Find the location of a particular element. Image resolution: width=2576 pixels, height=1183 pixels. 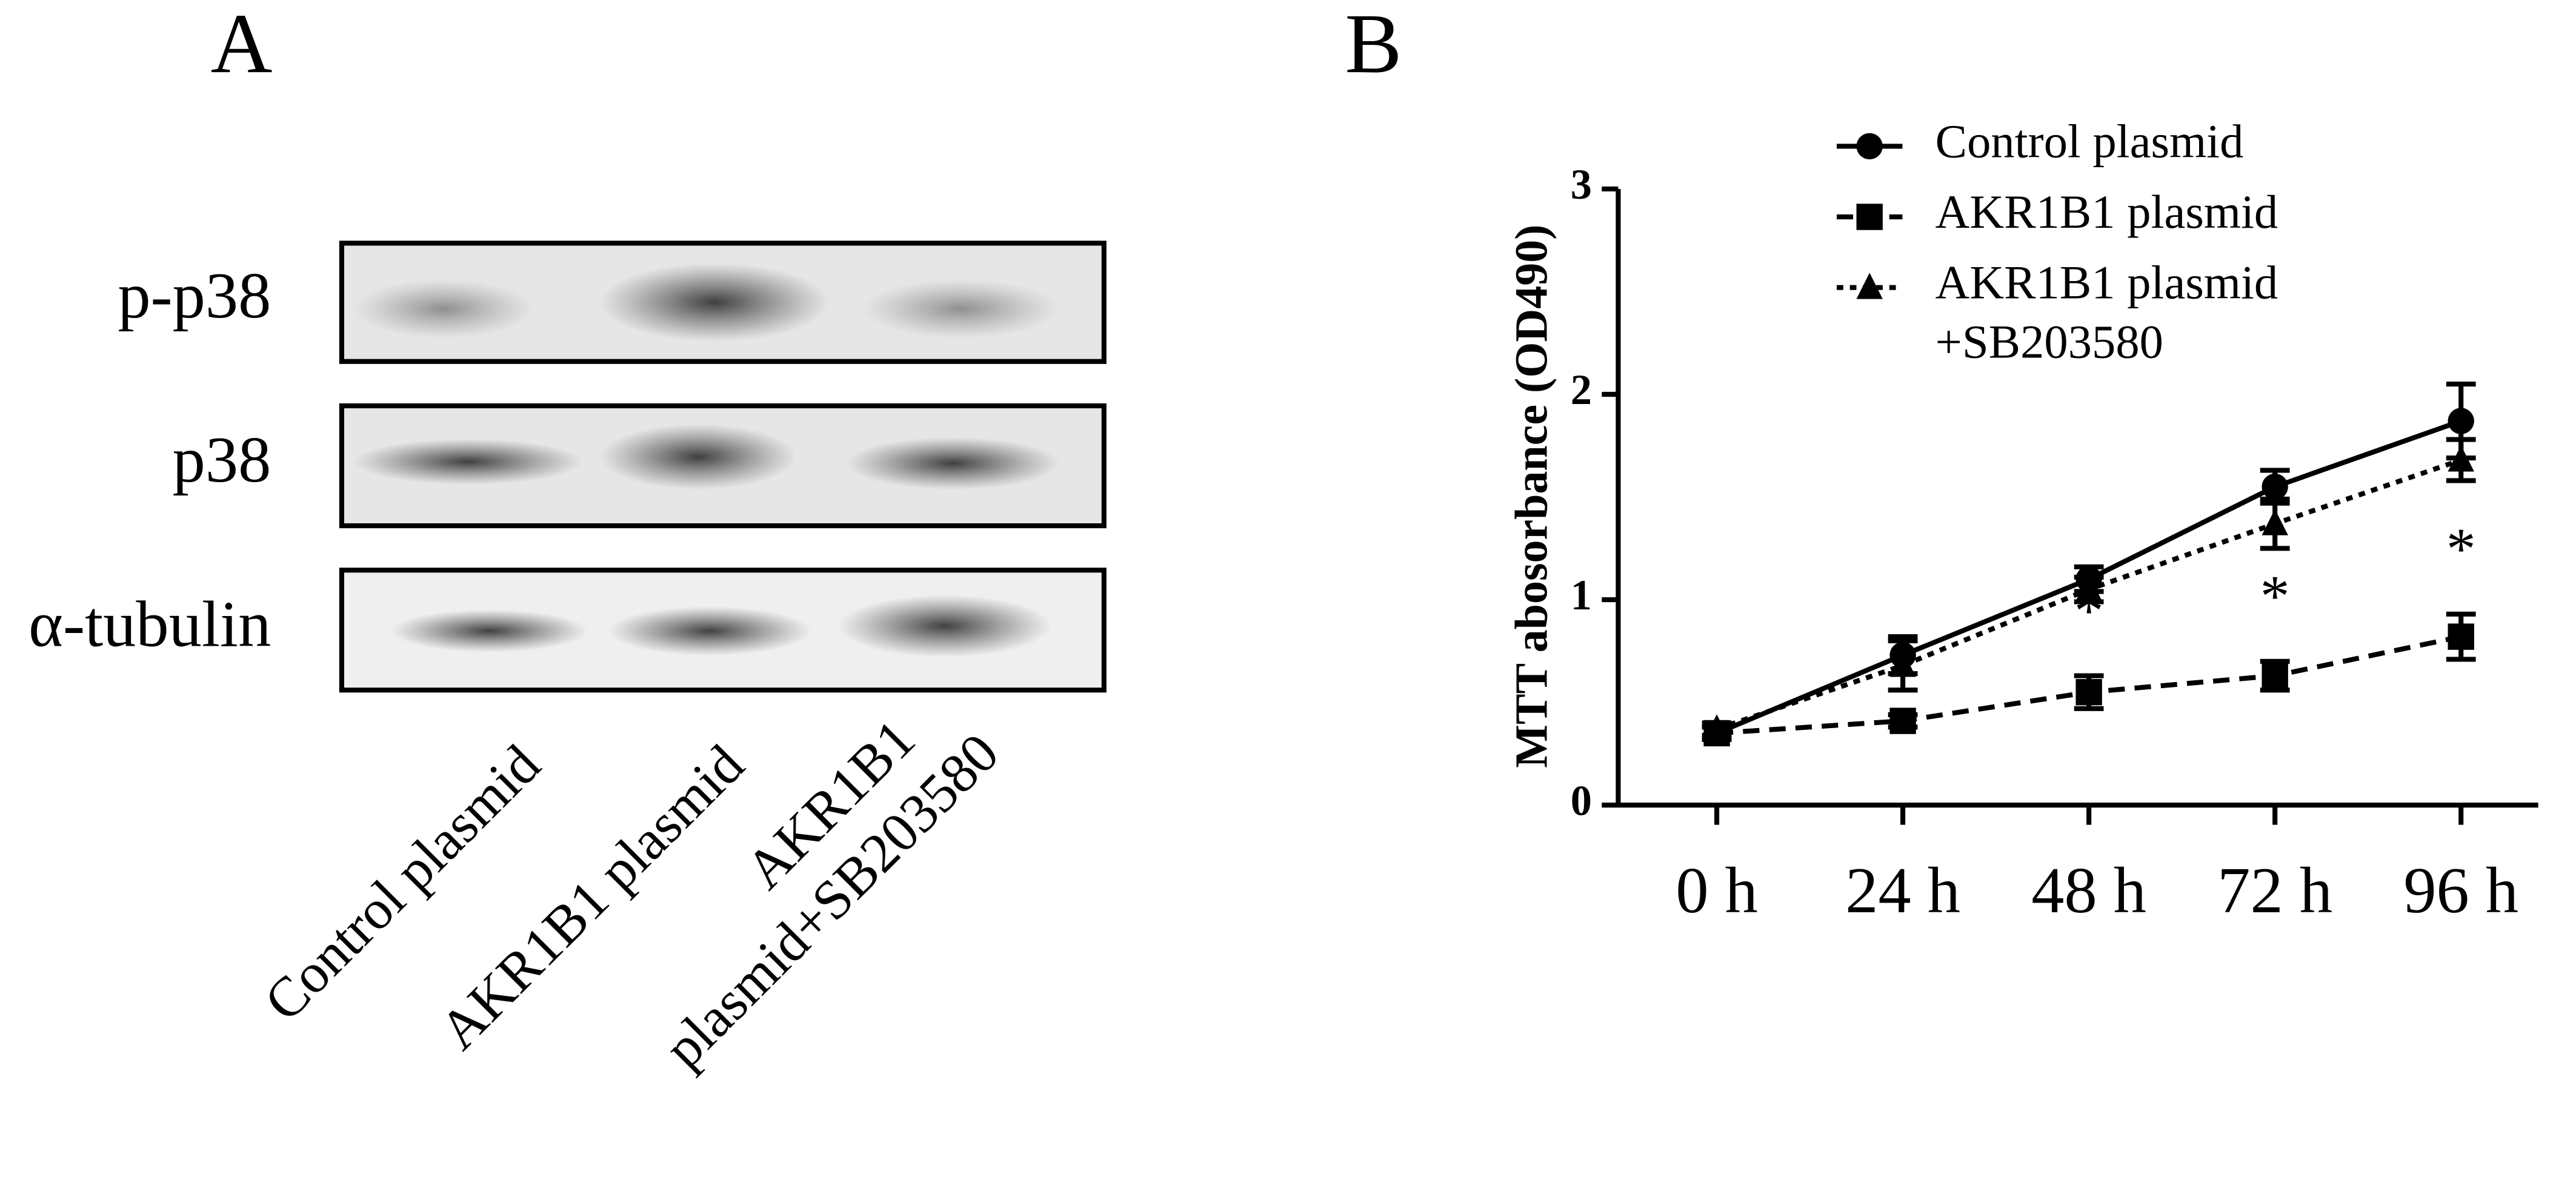

y-tick-label: 1 is located at coordinates (1581, 595).